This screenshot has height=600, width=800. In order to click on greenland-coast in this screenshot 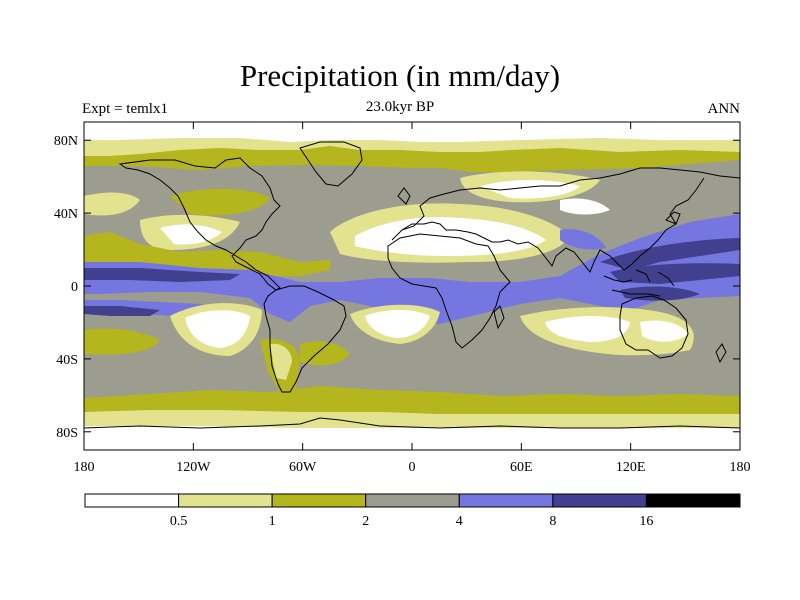, I will do `click(331, 164)`.